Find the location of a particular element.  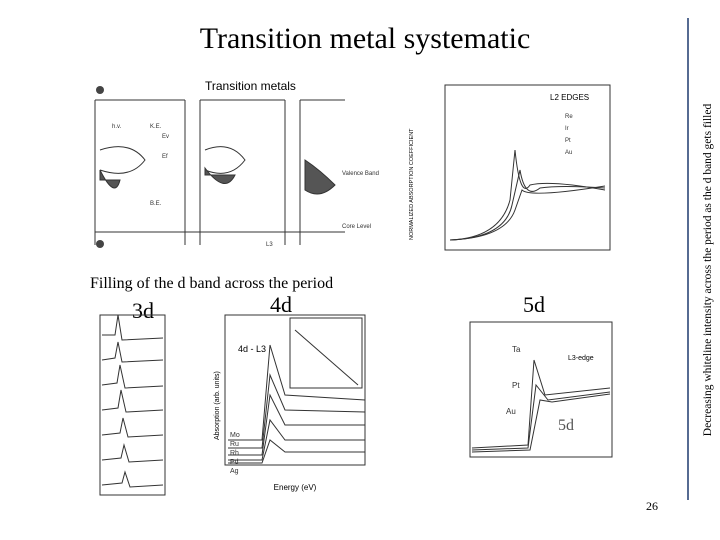

figure-title: L2 EDGES is located at coordinates (569, 97).